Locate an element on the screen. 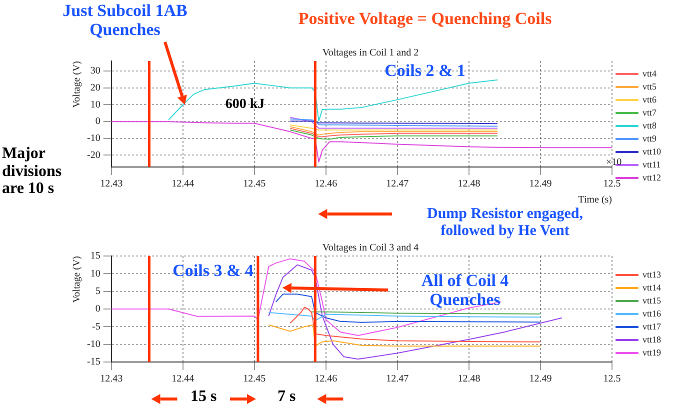  x-axis-title: Time (s) is located at coordinates (595, 200).